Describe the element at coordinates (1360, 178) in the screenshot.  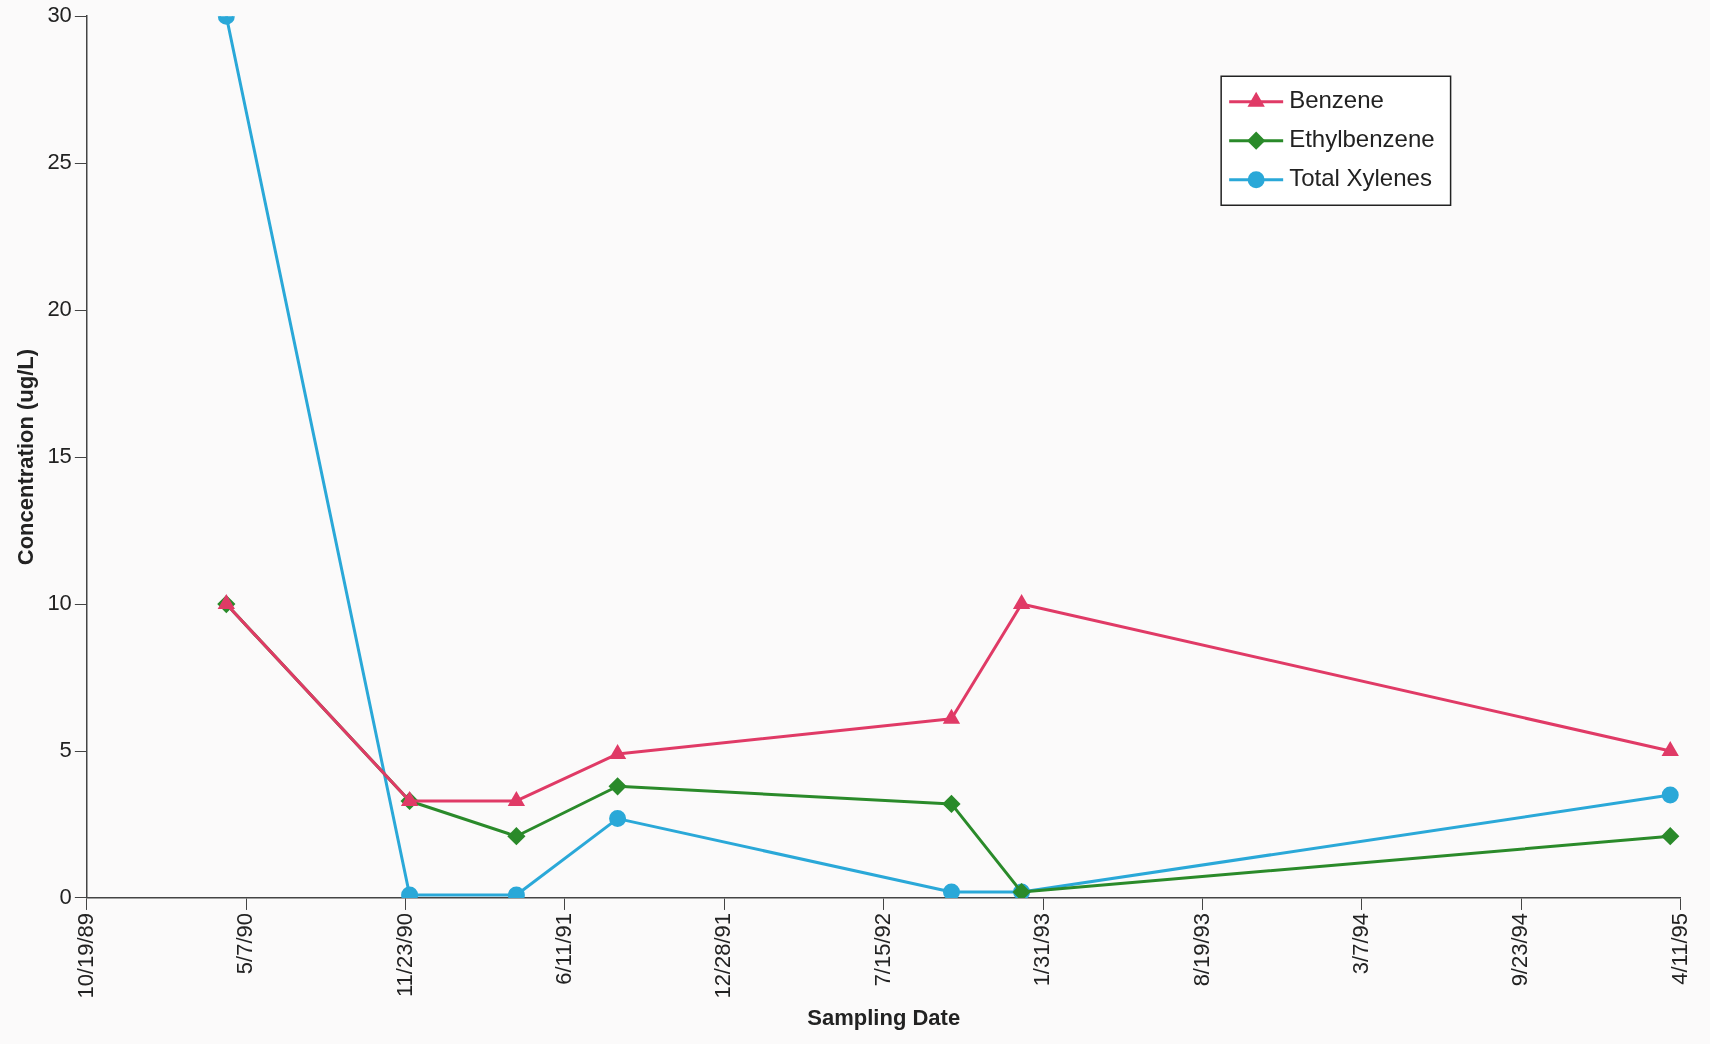
I see `legend-label: Total Xylenes` at that location.